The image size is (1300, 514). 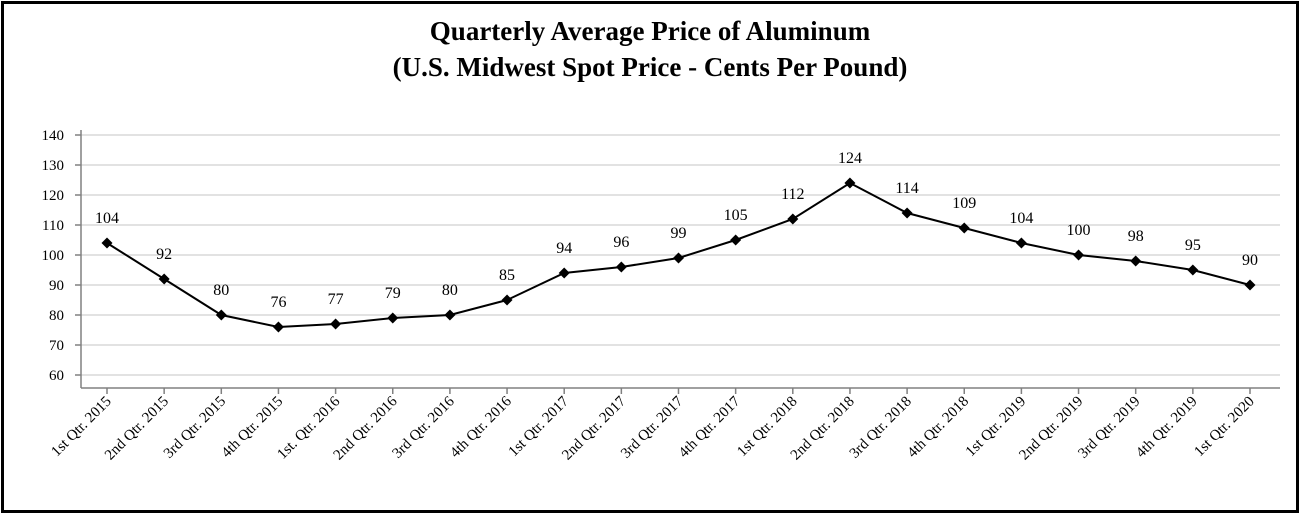 I want to click on data-label: 79, so click(x=393, y=293).